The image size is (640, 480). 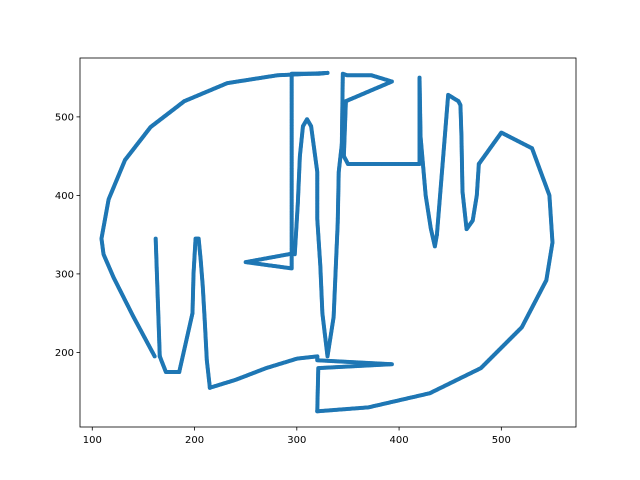 What do you see at coordinates (64, 196) in the screenshot?
I see `y-tick-label: 400` at bounding box center [64, 196].